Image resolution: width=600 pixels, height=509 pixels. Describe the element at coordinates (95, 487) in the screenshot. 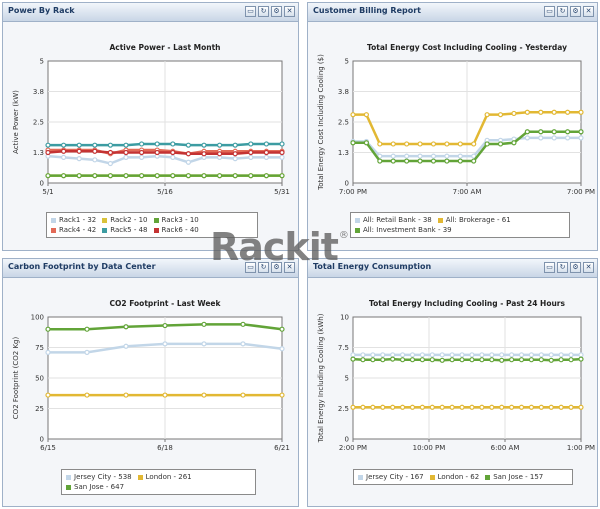

I see `legend-item: San Jose - 647` at that location.